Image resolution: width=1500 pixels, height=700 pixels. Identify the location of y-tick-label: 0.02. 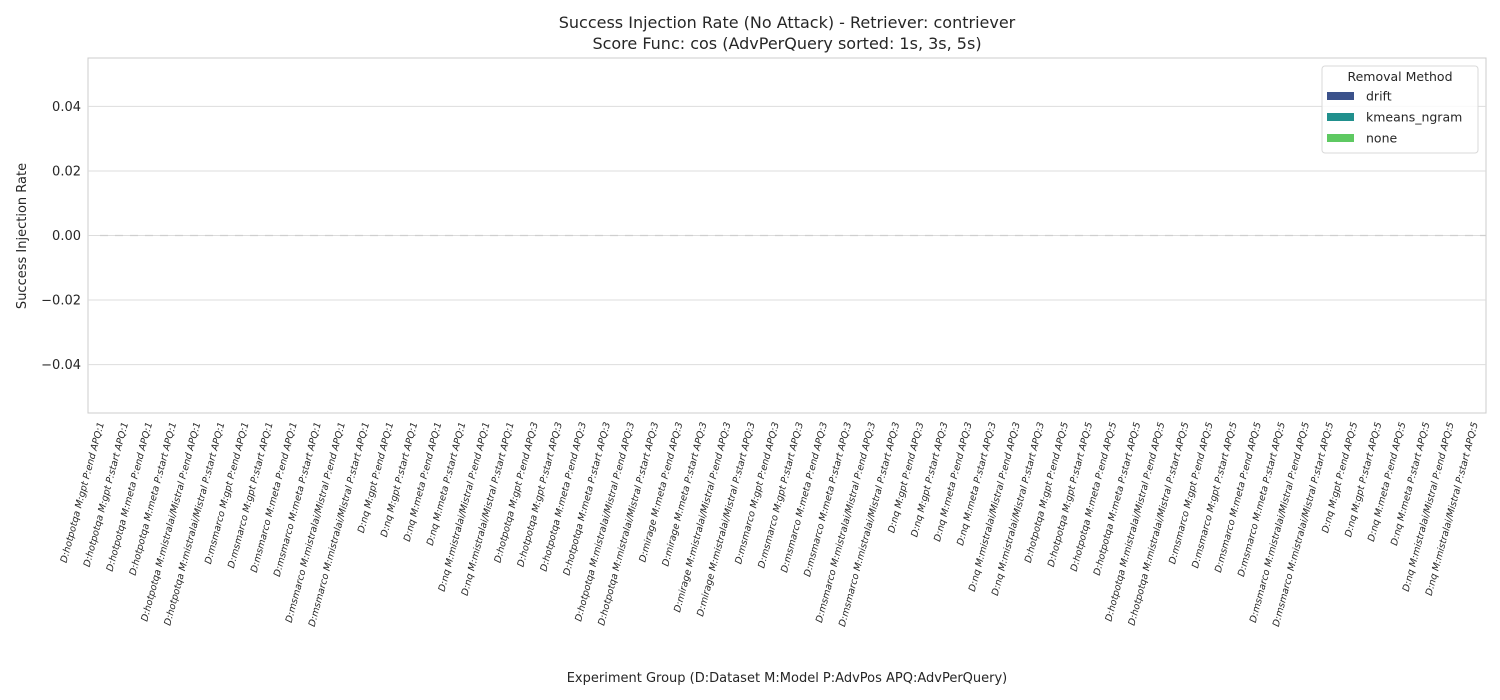
(66, 171).